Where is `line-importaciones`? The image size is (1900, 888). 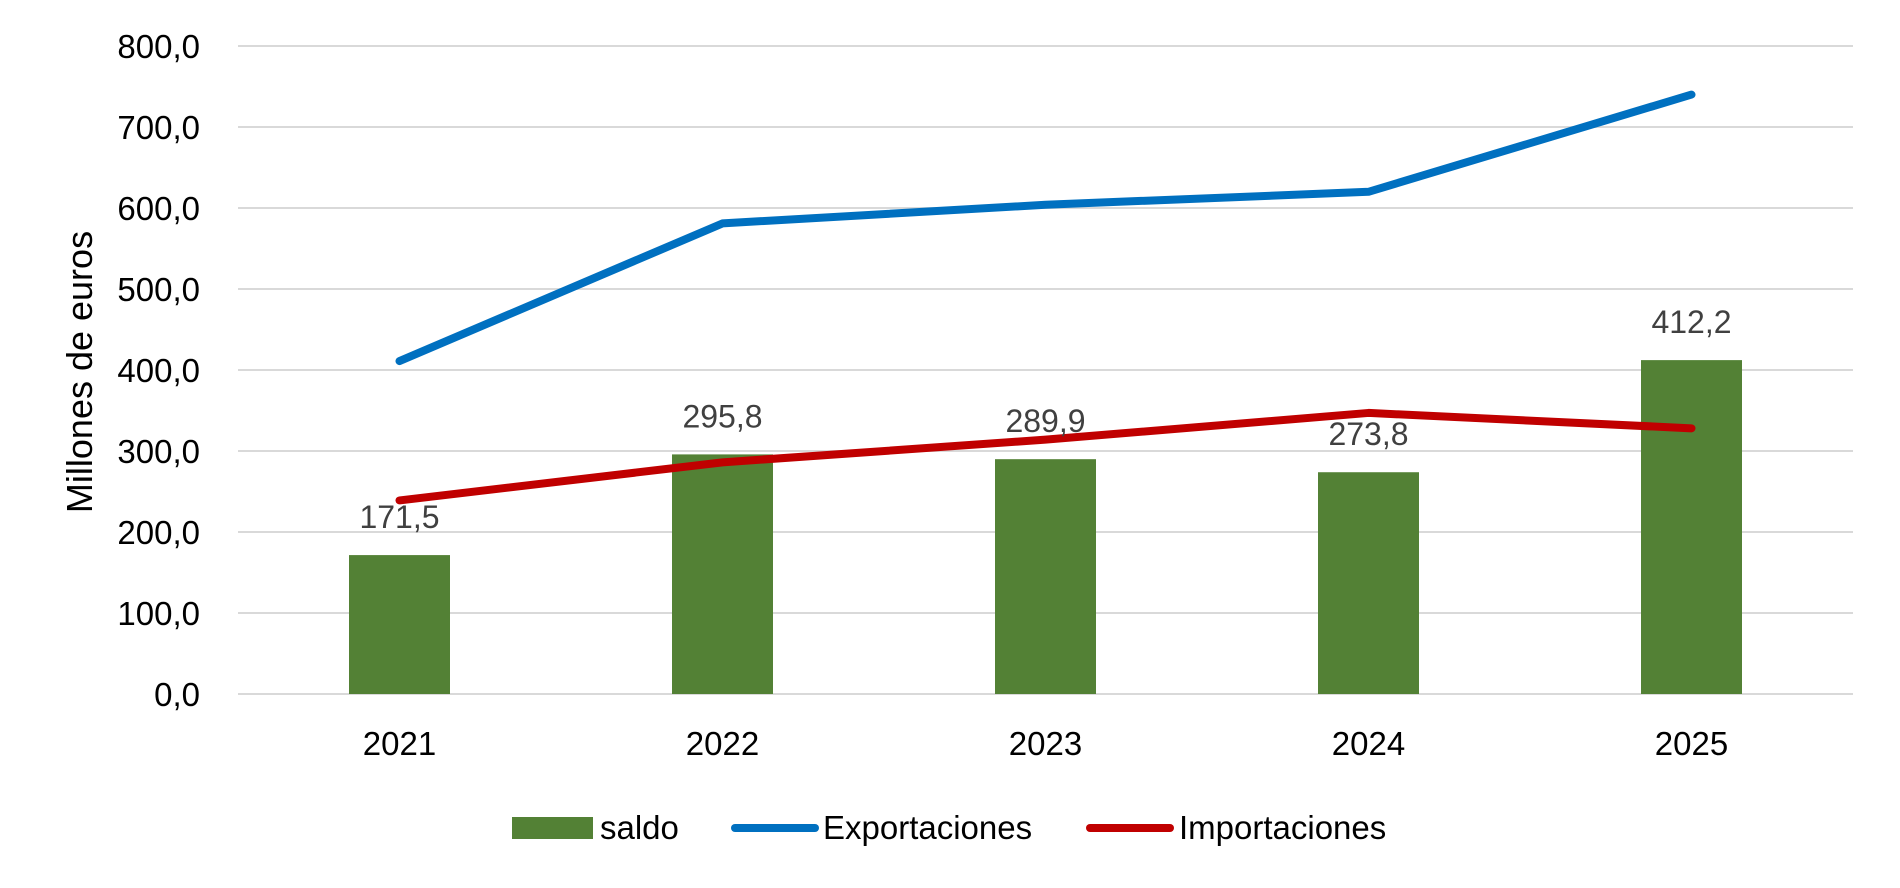 line-importaciones is located at coordinates (1045, 456).